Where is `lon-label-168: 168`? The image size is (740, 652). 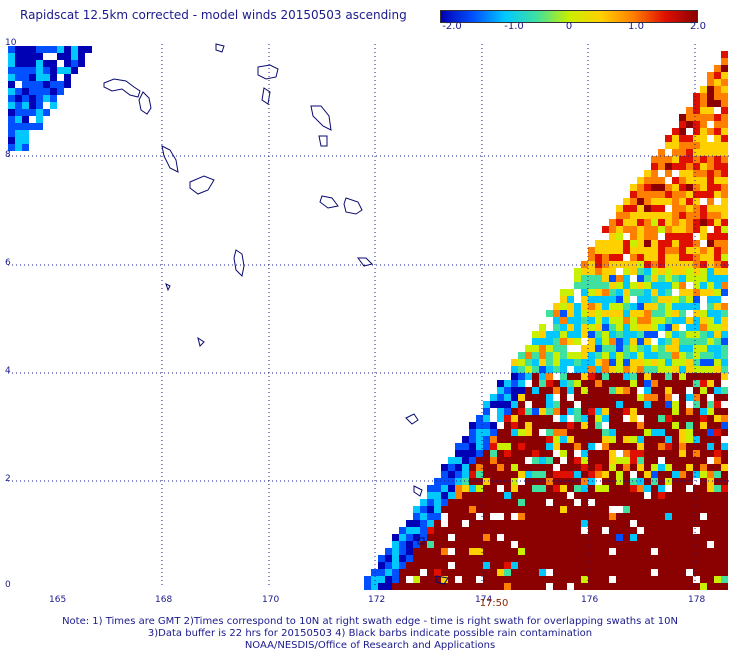
lon-label-168: 168 is located at coordinates (164, 600).